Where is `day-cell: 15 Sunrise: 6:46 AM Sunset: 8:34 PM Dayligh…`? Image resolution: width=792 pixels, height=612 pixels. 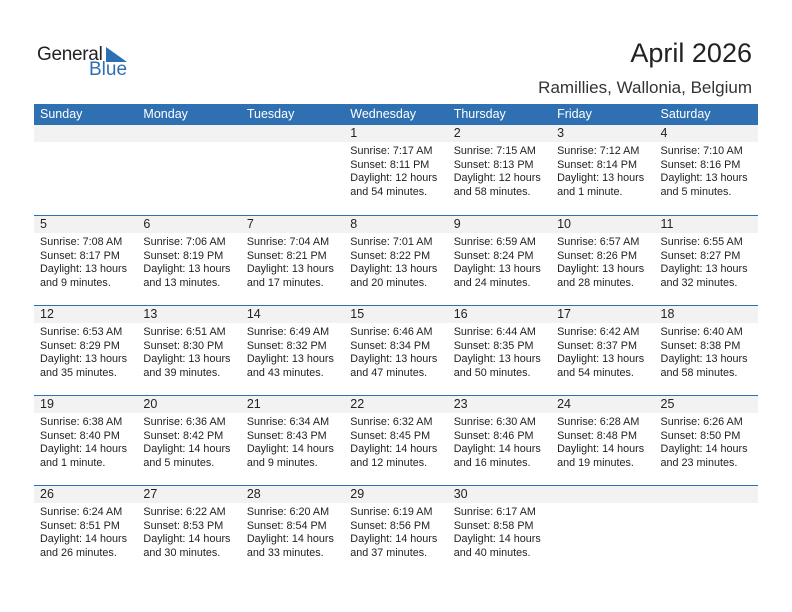 day-cell: 15 Sunrise: 6:46 AM Sunset: 8:34 PM Dayligh… is located at coordinates (395, 350).